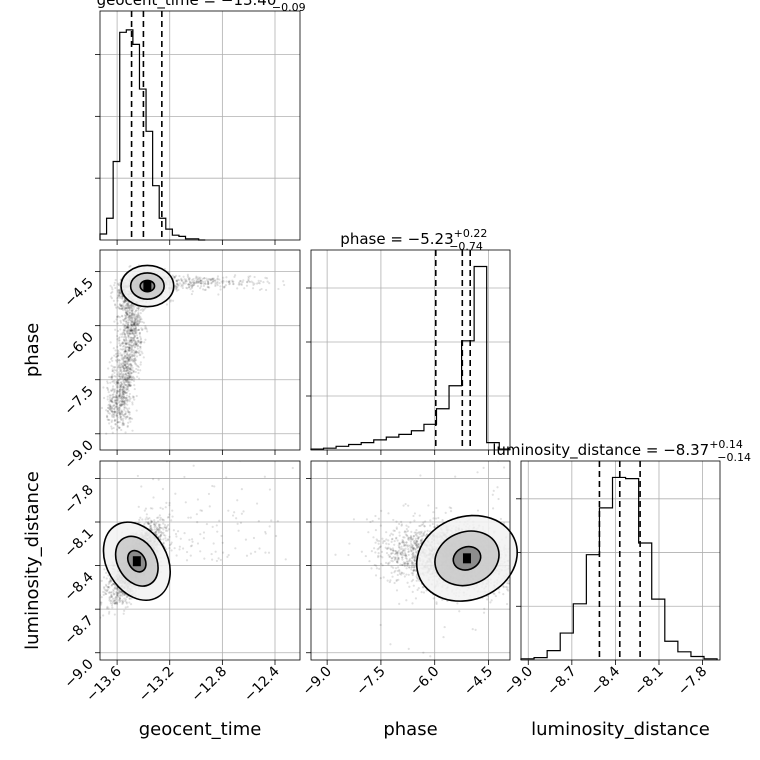  I want to click on histogram-geocent_time, so click(152, 135).